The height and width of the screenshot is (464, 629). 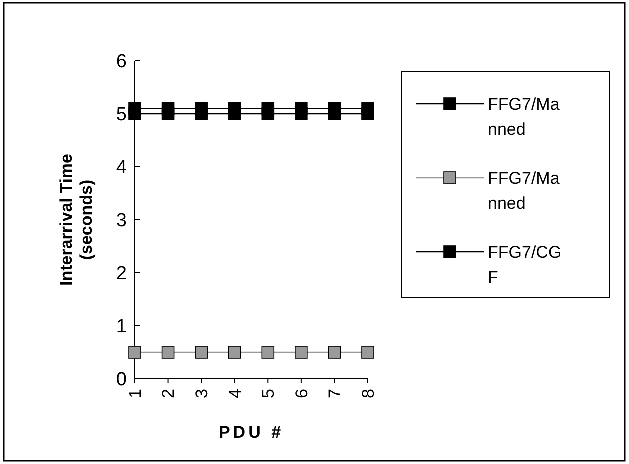 What do you see at coordinates (368, 393) in the screenshot?
I see `x-tick-label: 8` at bounding box center [368, 393].